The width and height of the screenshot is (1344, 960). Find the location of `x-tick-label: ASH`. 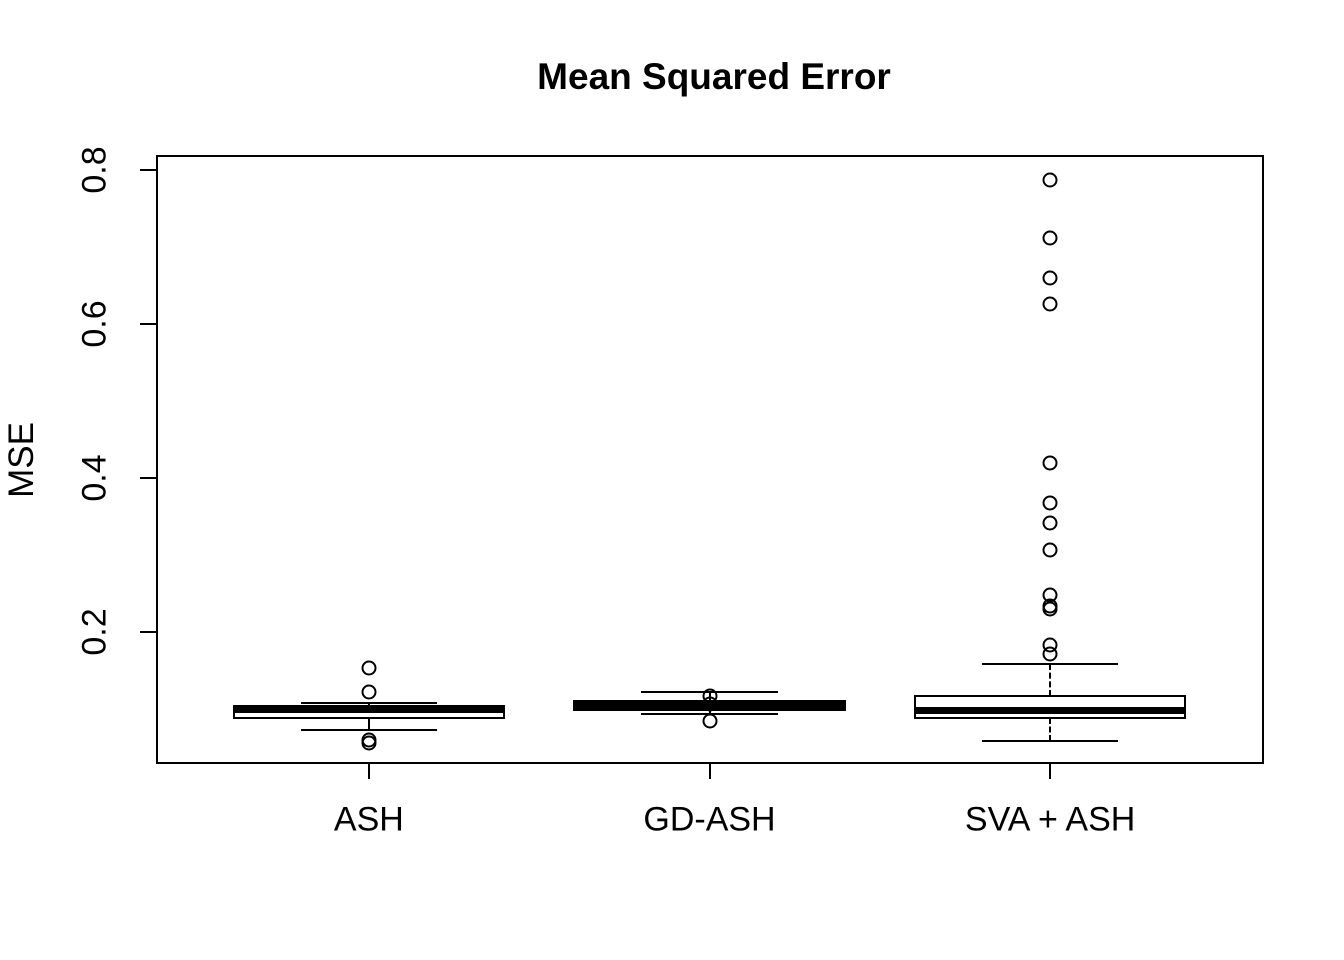

x-tick-label: ASH is located at coordinates (368, 819).